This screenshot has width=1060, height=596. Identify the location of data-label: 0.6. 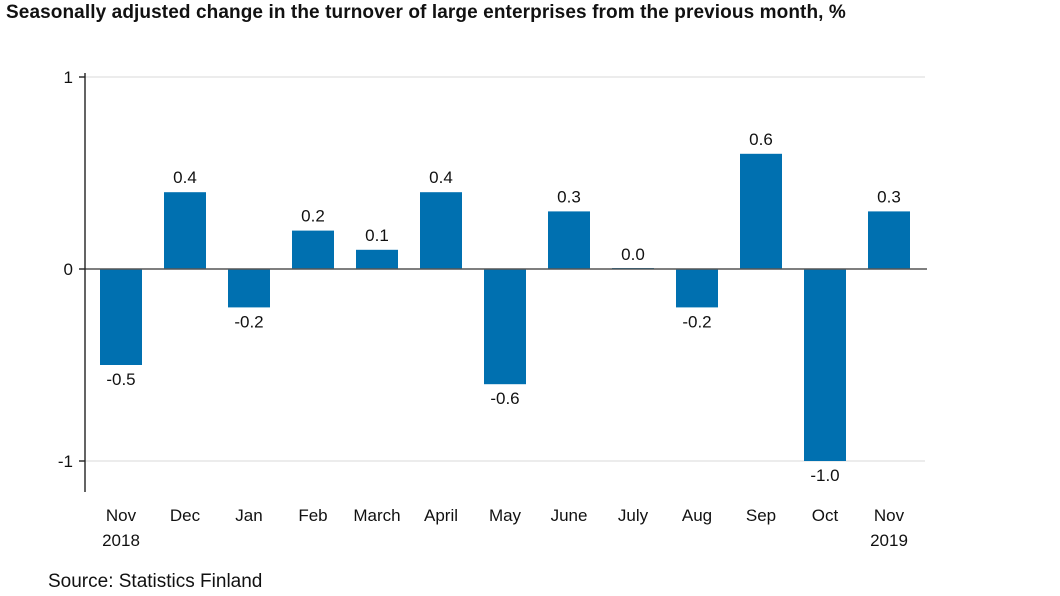
(761, 139).